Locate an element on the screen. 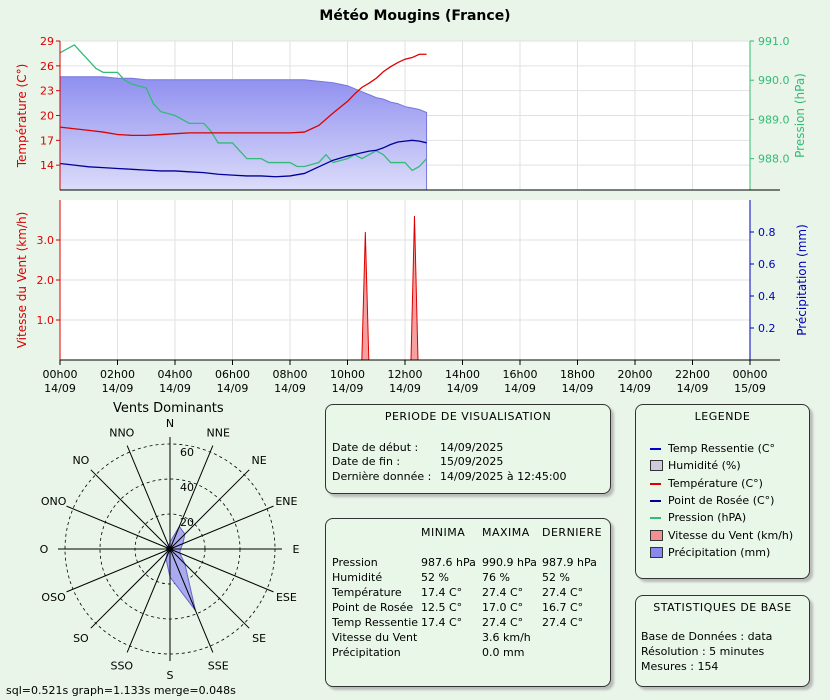 This screenshot has height=700, width=830. legend-label: Temp Ressentie (C° is located at coordinates (722, 448).